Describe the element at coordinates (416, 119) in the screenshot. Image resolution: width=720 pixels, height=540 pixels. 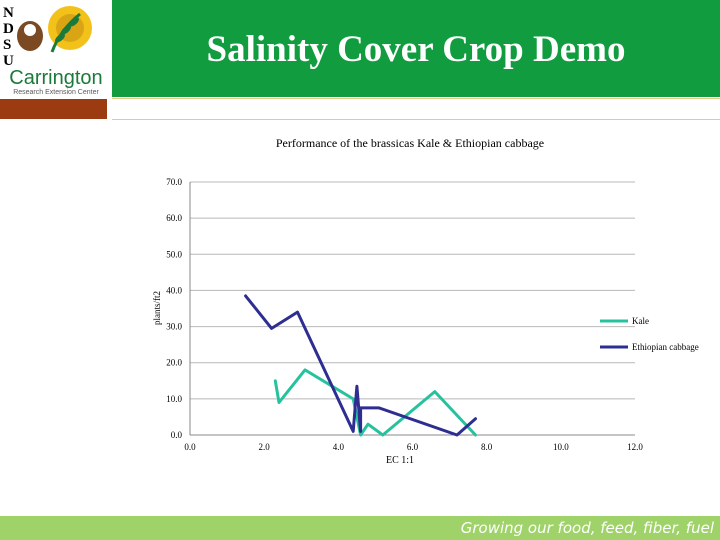
I see `divider-bottom` at that location.